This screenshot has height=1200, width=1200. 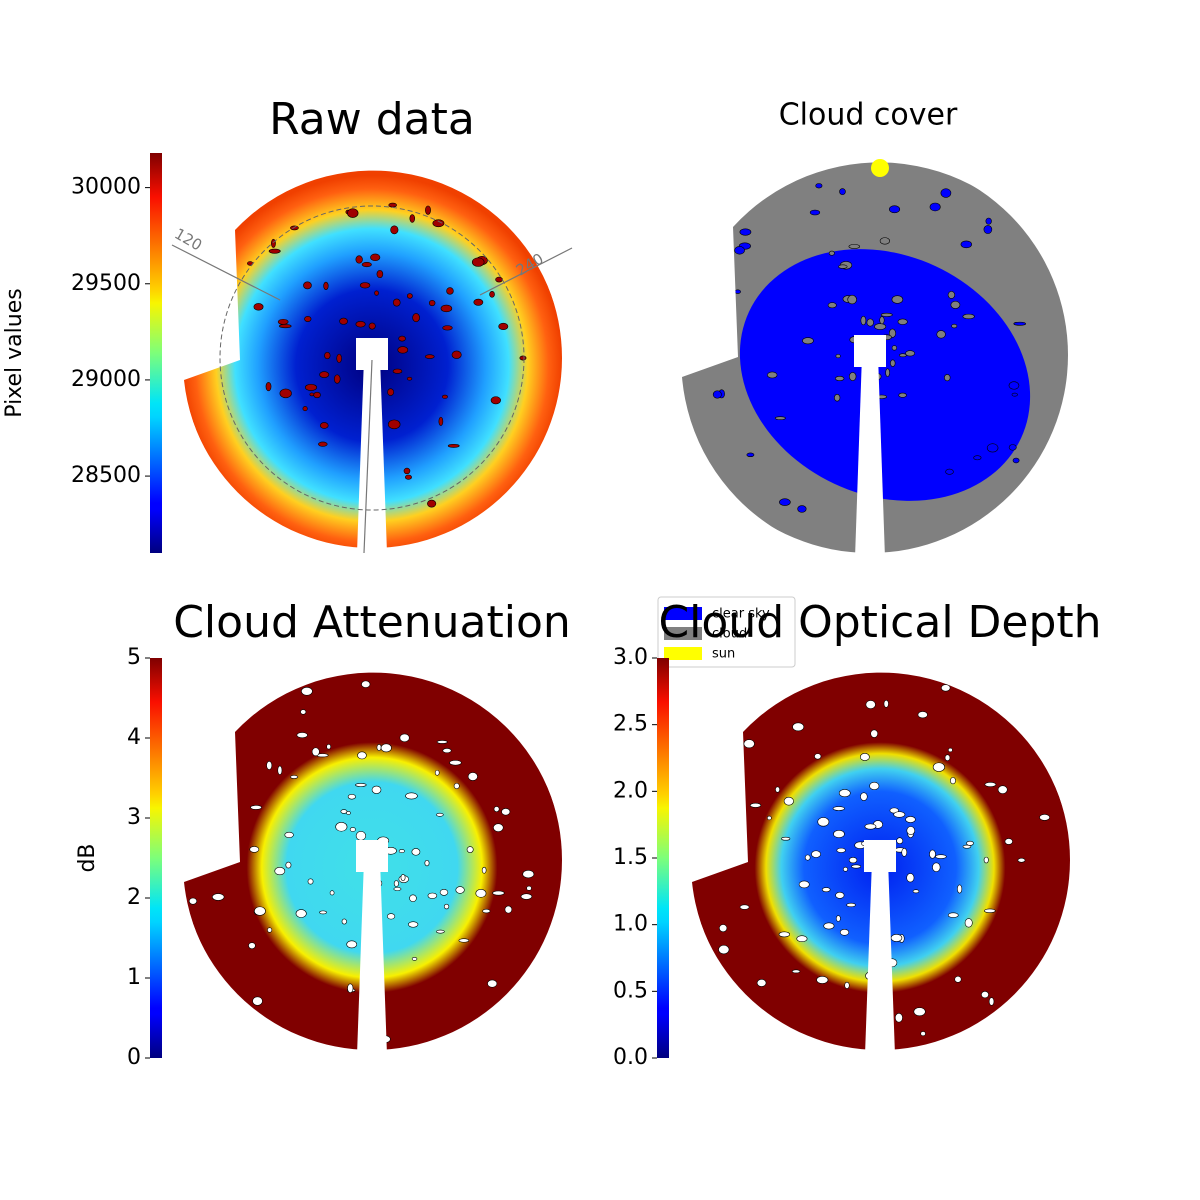 I want to click on panel-title: Raw data, so click(x=372, y=119).